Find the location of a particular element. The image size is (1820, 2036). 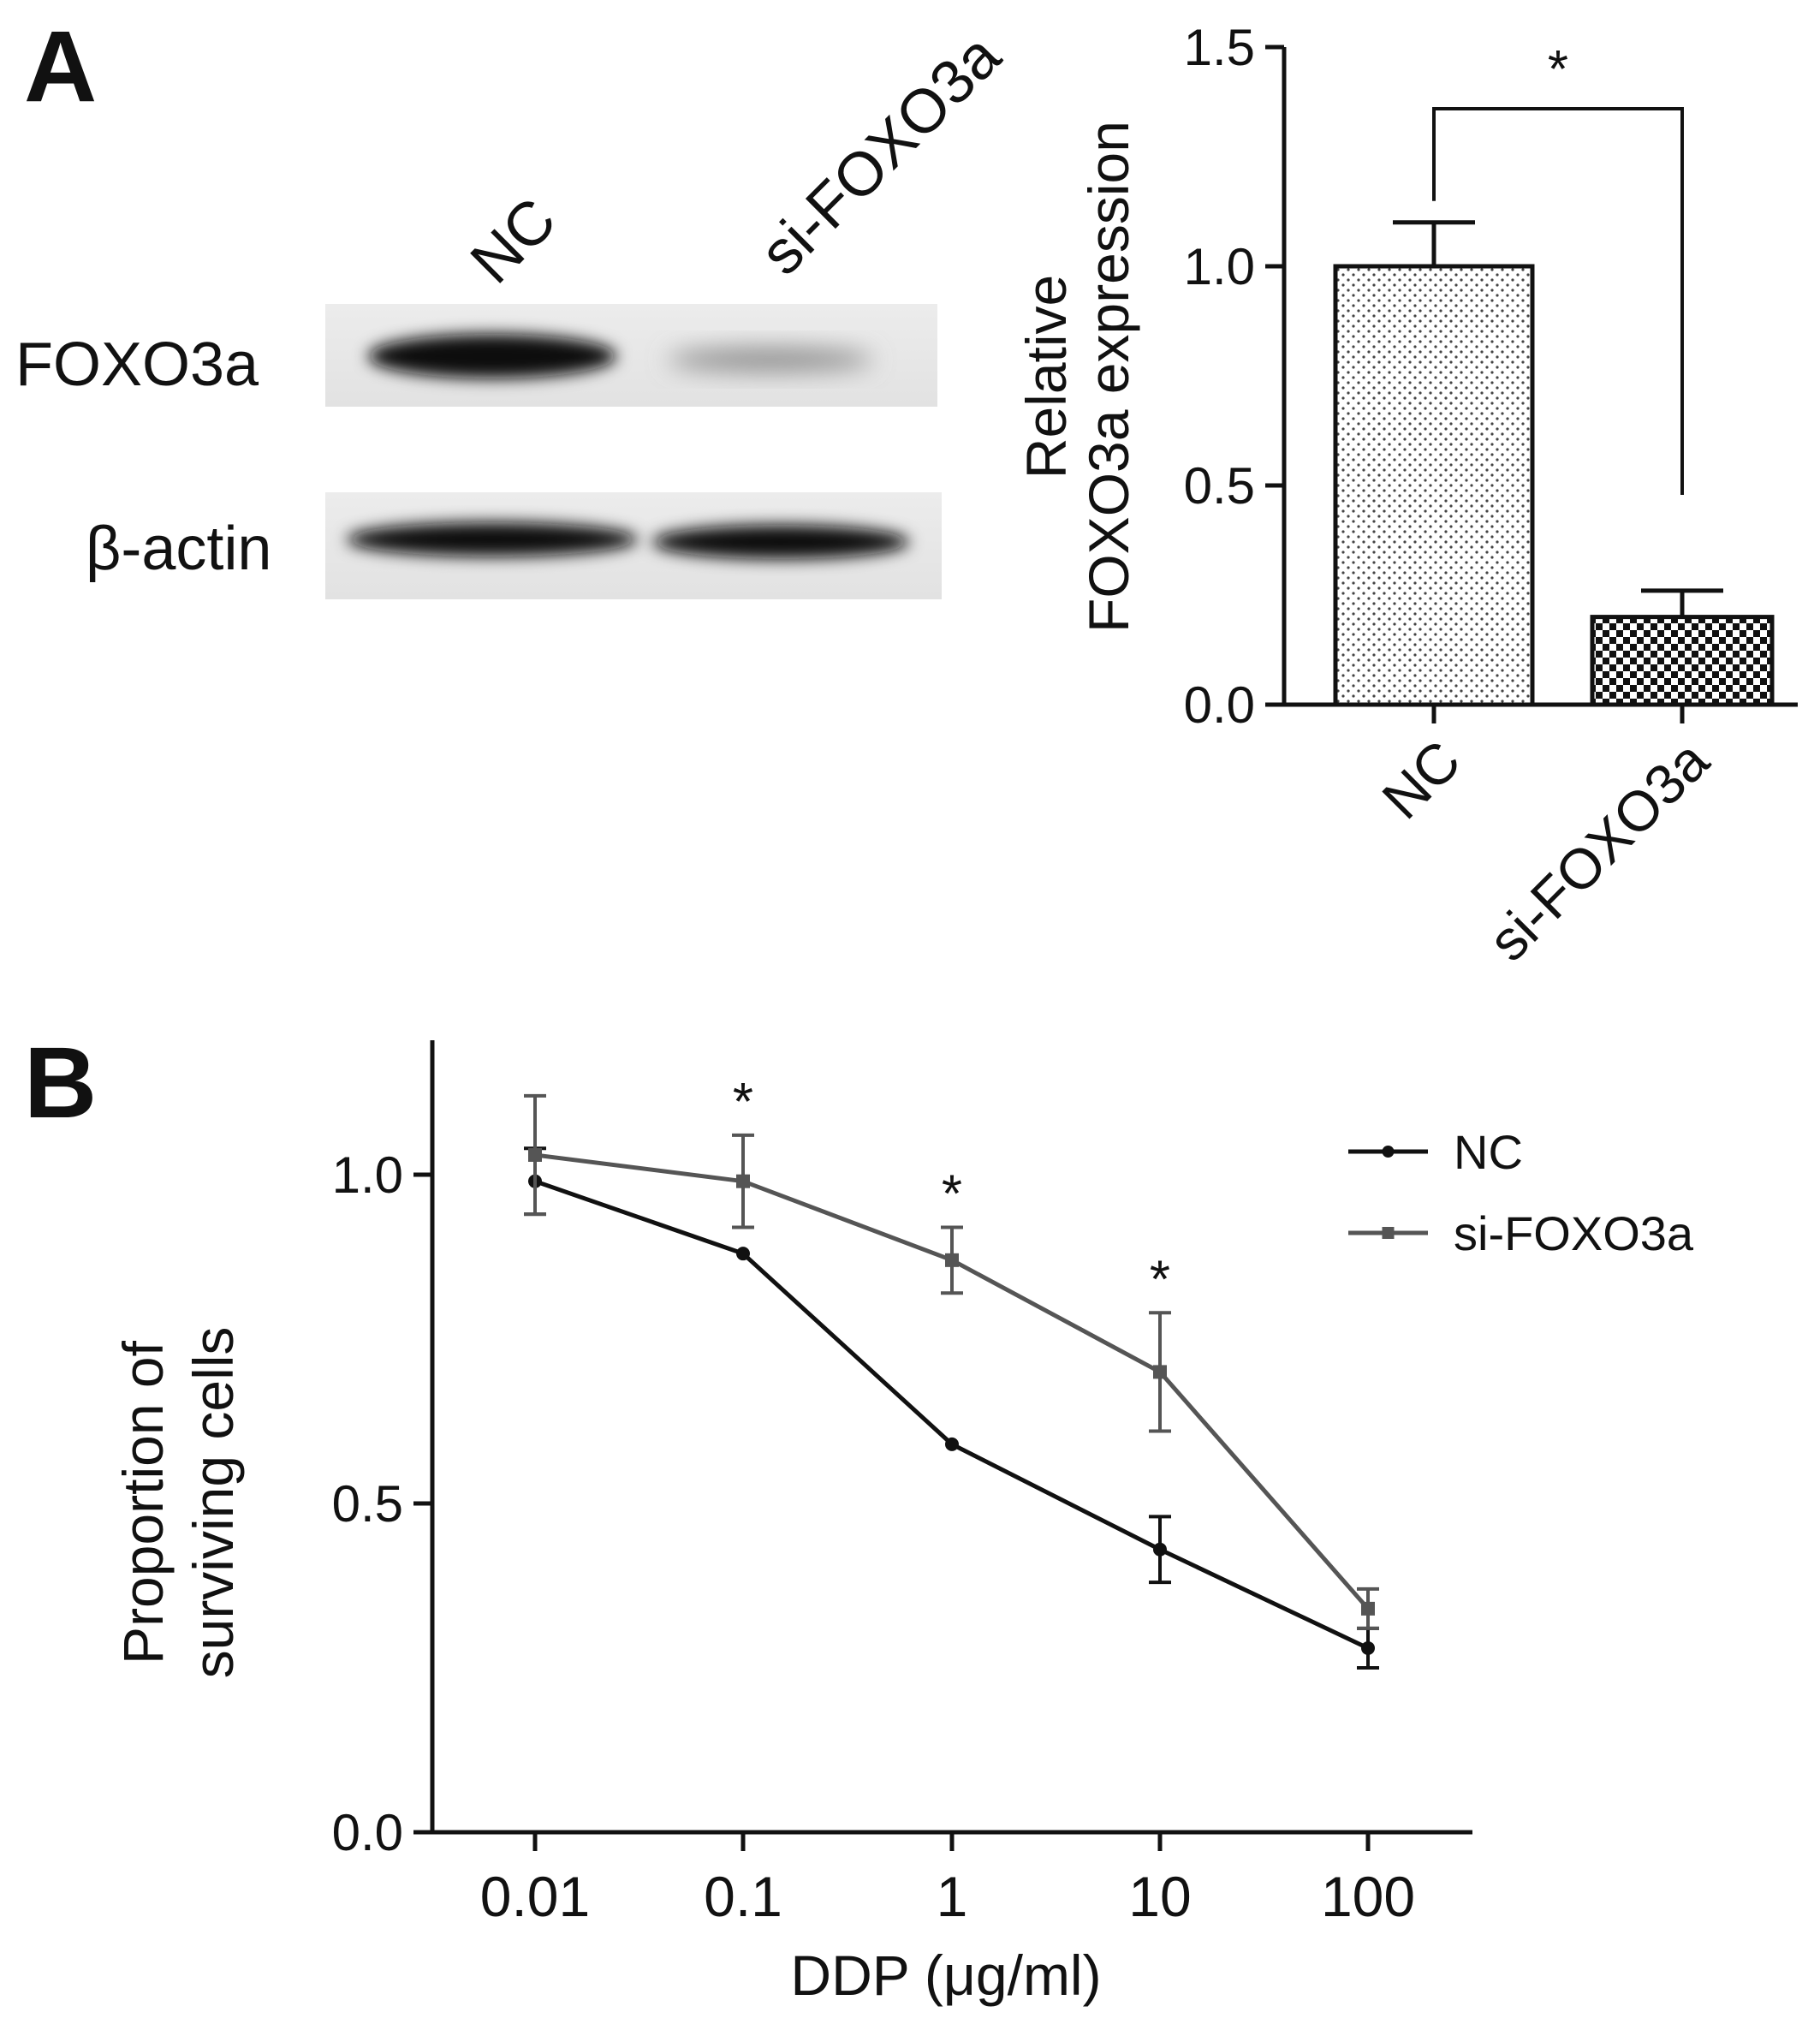

blot-beta-actin-strip is located at coordinates (633, 546).